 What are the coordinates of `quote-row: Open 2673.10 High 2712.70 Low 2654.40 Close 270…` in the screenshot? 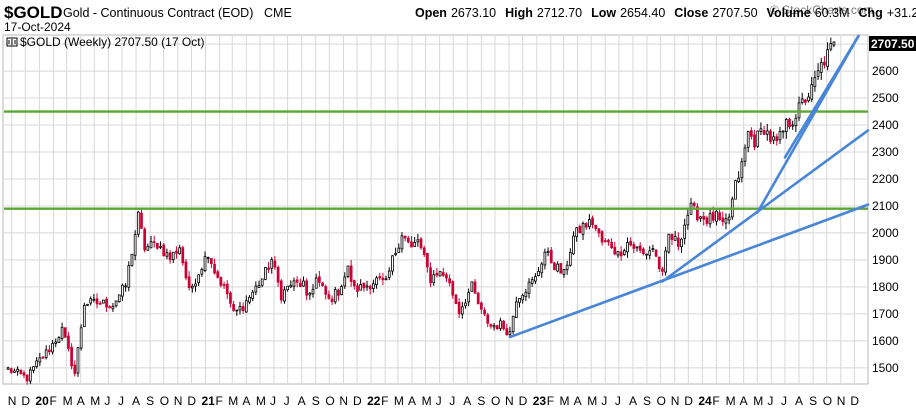 It's located at (665, 13).